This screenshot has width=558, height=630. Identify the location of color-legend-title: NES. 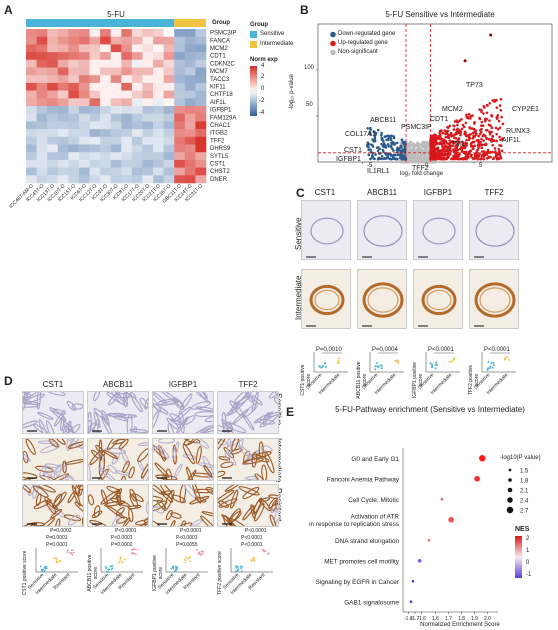
(522, 529).